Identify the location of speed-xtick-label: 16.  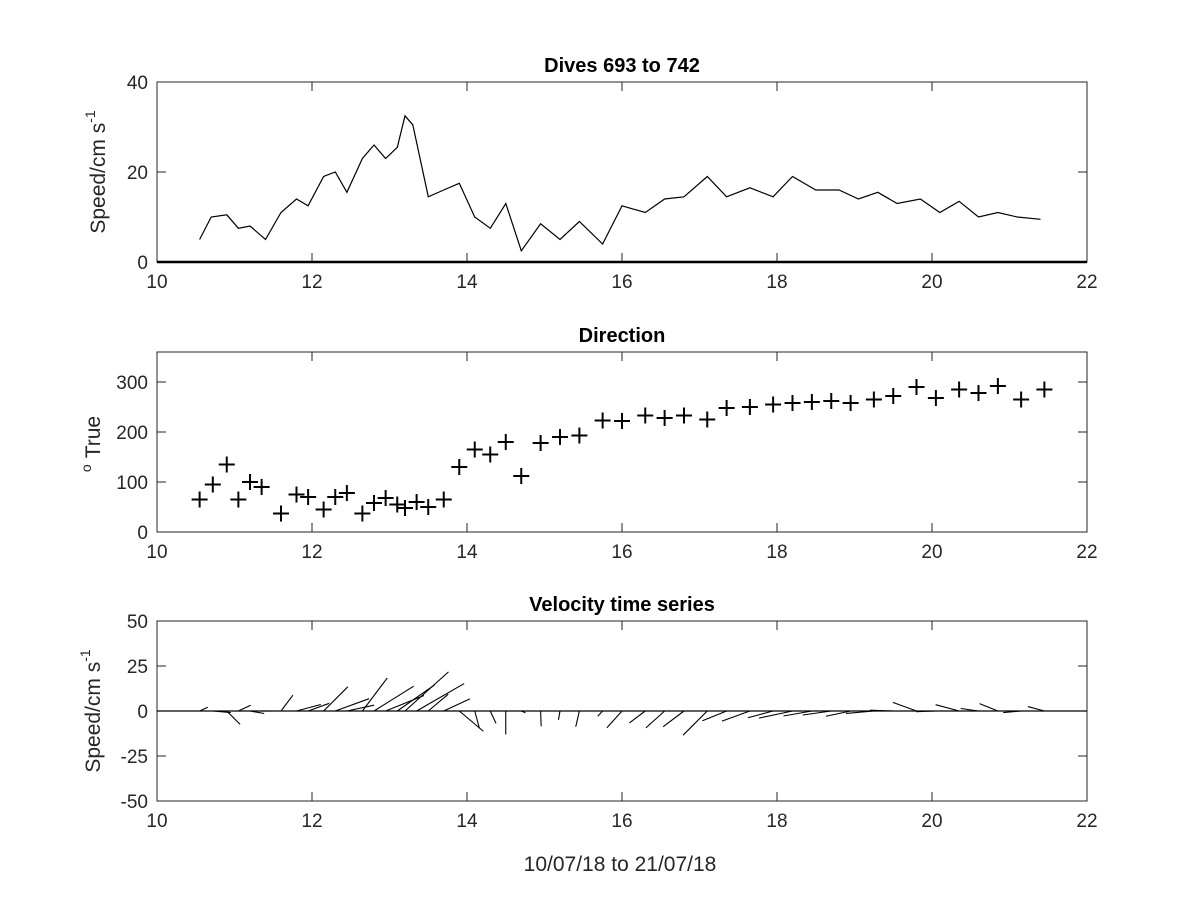
(621, 282).